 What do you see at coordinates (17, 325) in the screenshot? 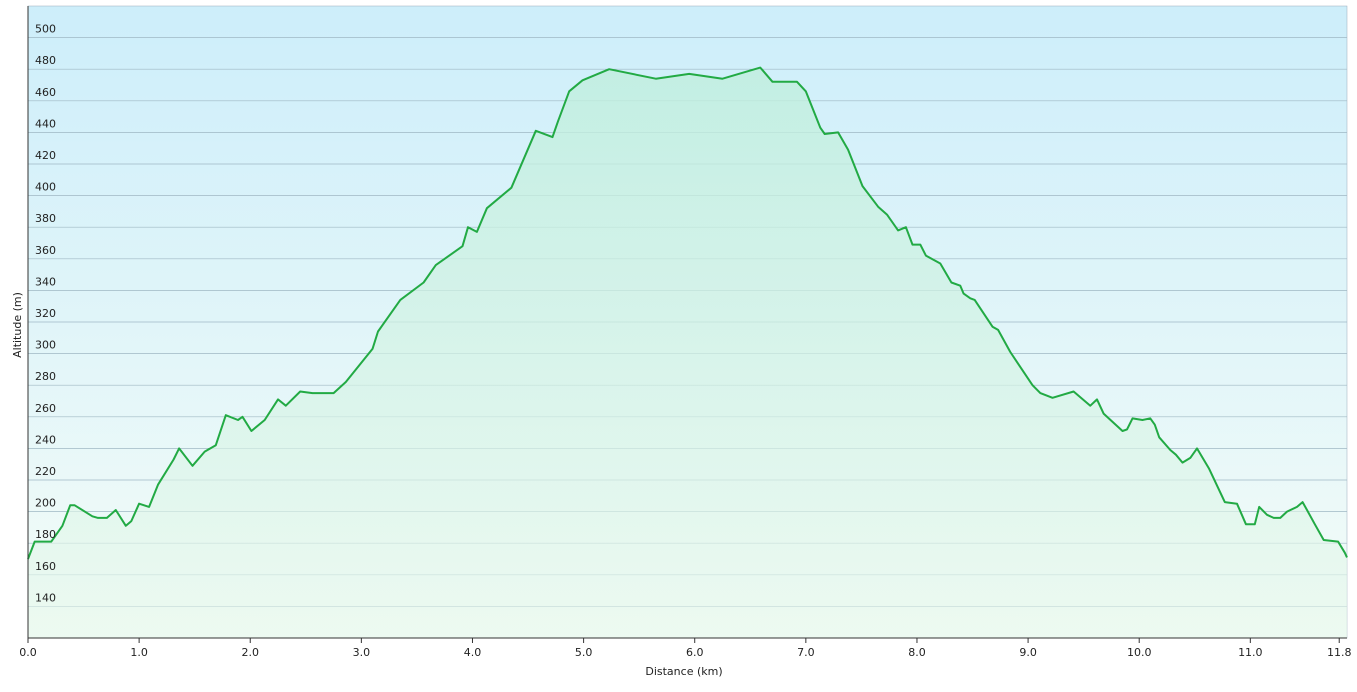
I see `y-axis-label: Altitude (m)` at bounding box center [17, 325].